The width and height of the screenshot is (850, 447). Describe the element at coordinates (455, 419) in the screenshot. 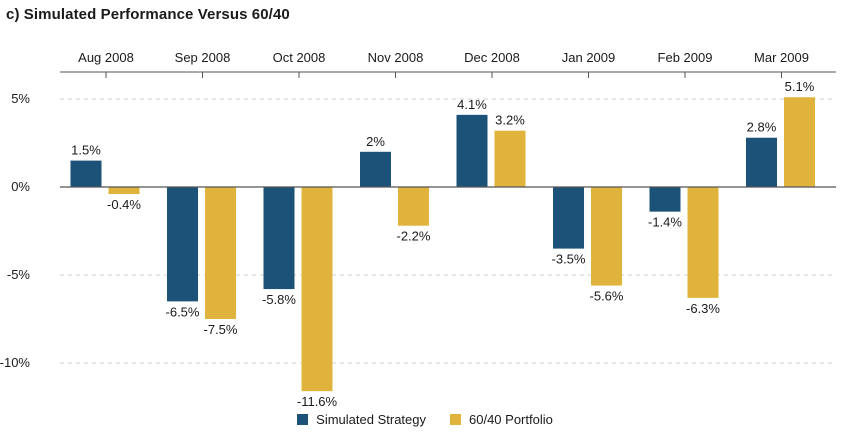

I see `legend-swatch-portfolio` at that location.